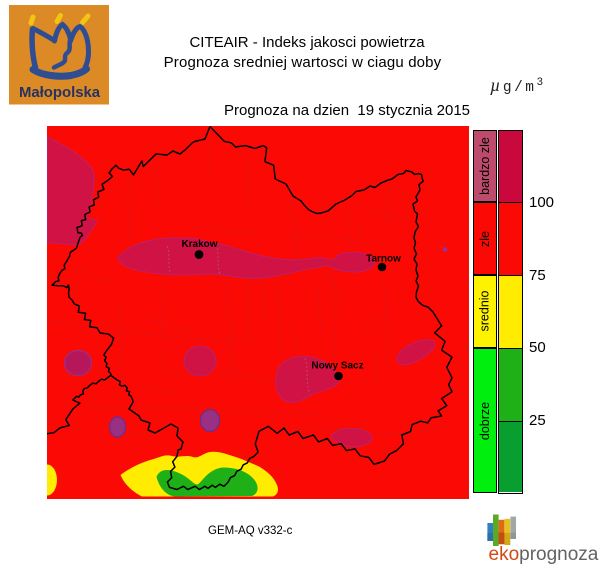  I want to click on svg-text: Nowy Sacz, so click(337, 366).